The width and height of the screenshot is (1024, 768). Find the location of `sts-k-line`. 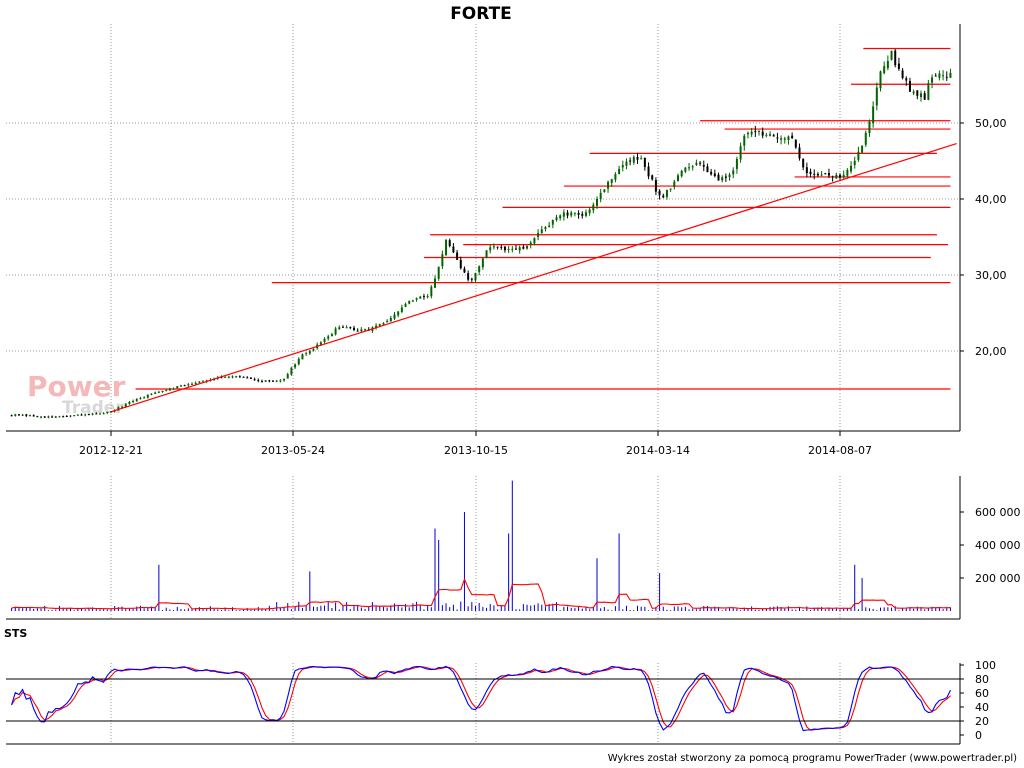

sts-k-line is located at coordinates (481, 698).